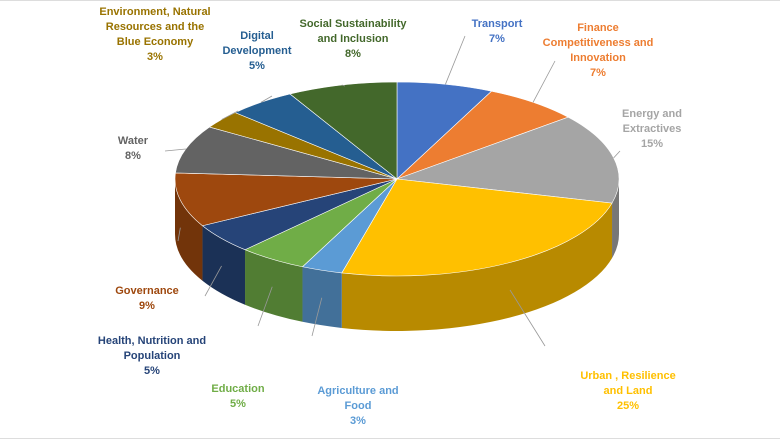  I want to click on data-label: Urban , Resilience and Land 25%, so click(628, 391).